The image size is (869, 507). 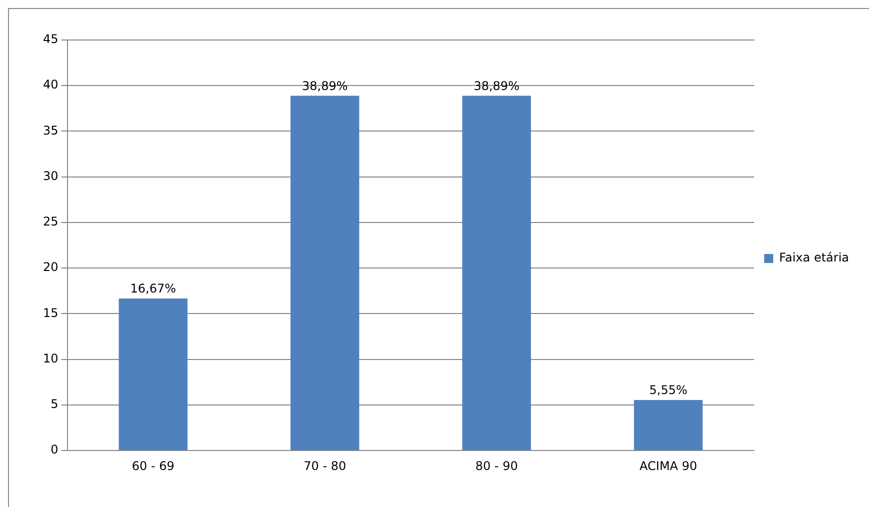 I want to click on y-tick-label: 0, so click(x=54, y=449).